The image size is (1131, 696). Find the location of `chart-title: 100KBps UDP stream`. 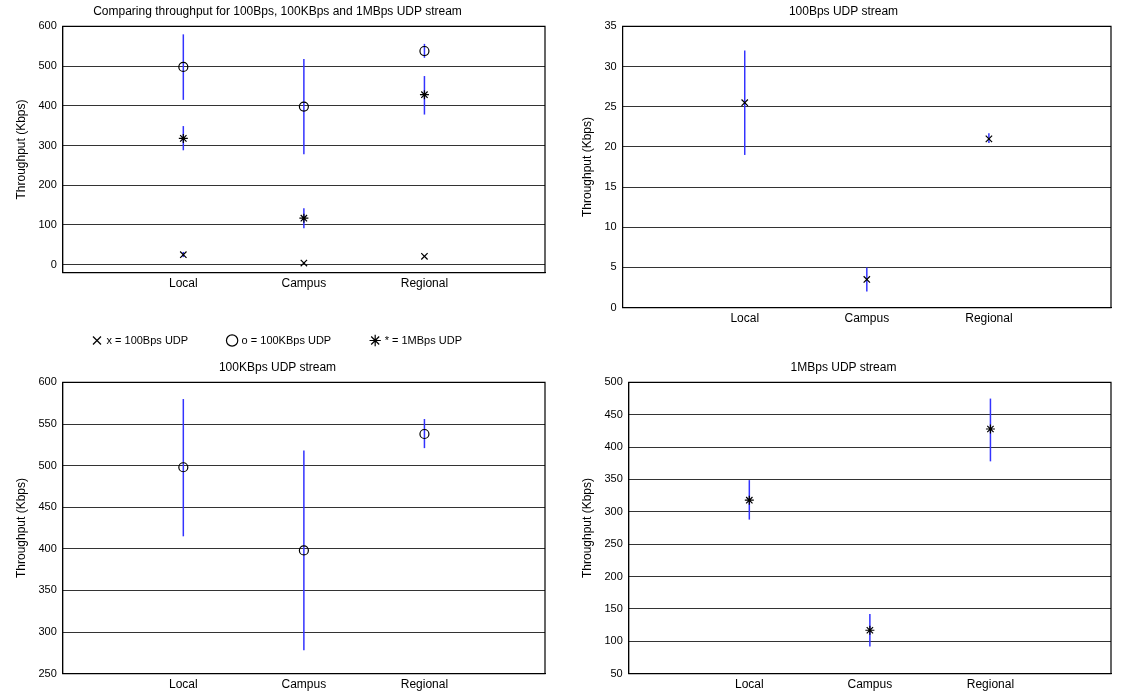

chart-title: 100KBps UDP stream is located at coordinates (277, 366).